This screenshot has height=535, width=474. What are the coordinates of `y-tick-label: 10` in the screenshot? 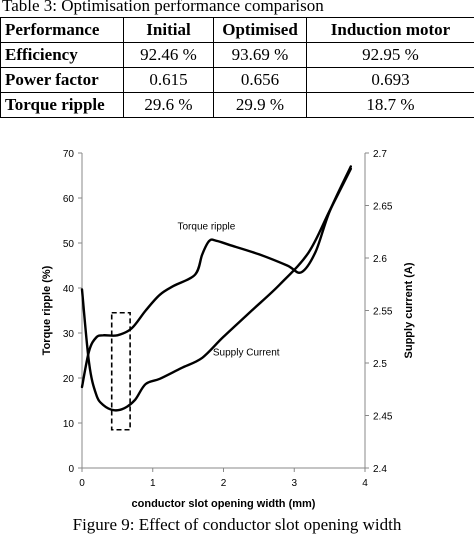 It's located at (69, 424).